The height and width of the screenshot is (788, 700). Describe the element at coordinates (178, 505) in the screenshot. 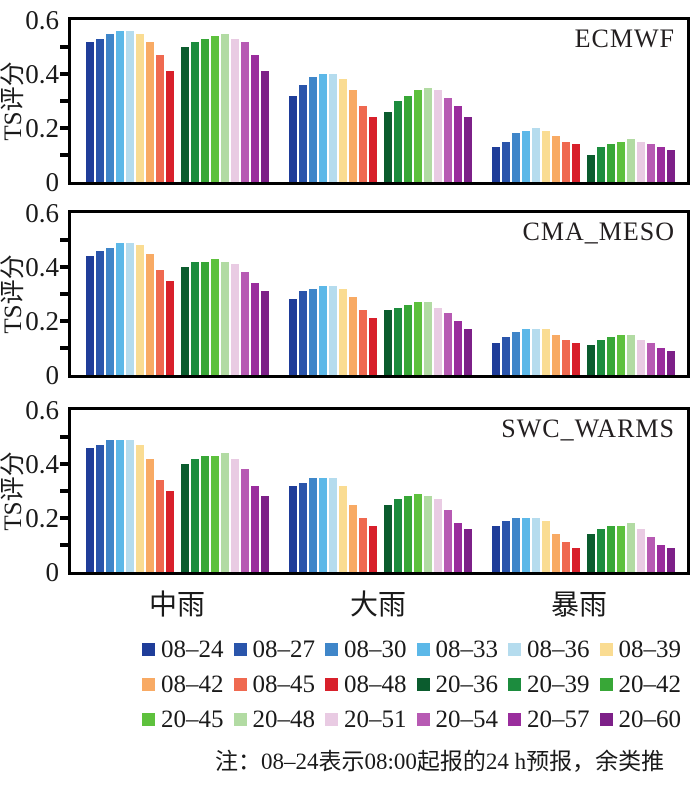

I see `bar-group-中雨` at that location.